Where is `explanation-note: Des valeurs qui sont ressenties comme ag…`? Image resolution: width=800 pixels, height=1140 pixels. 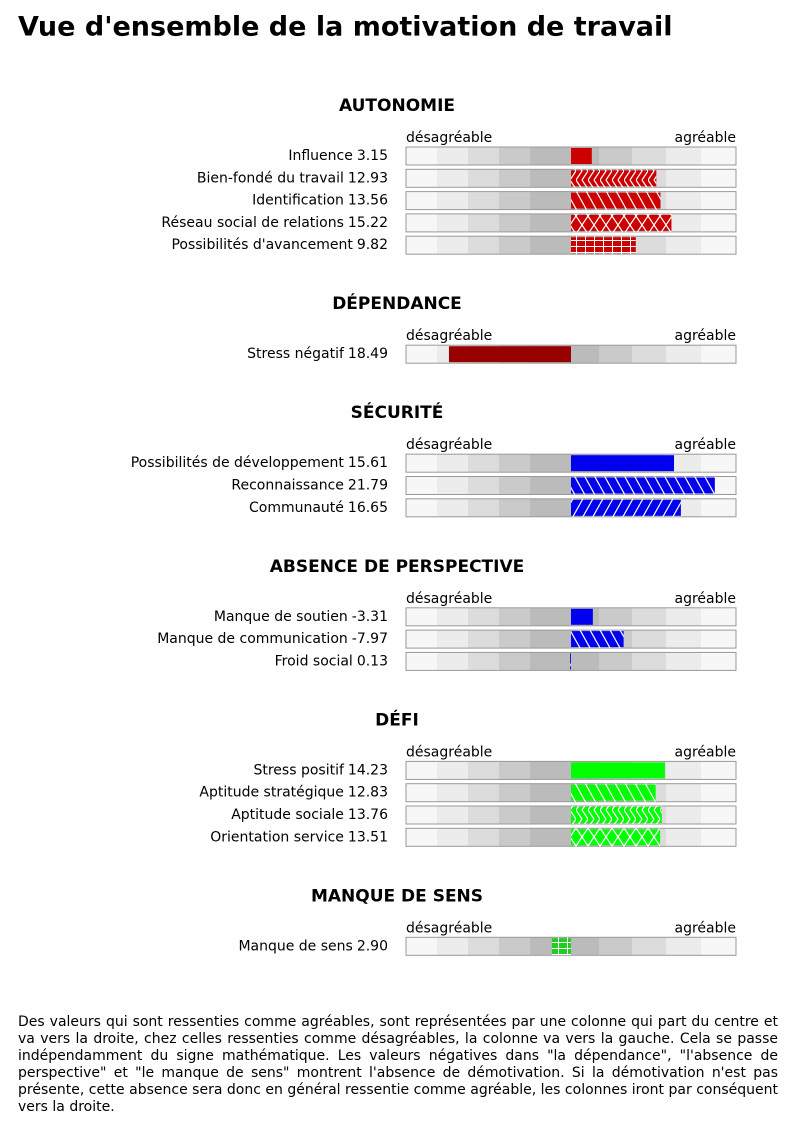
explanation-note: Des valeurs qui sont ressenties comme ag… is located at coordinates (398, 1064).